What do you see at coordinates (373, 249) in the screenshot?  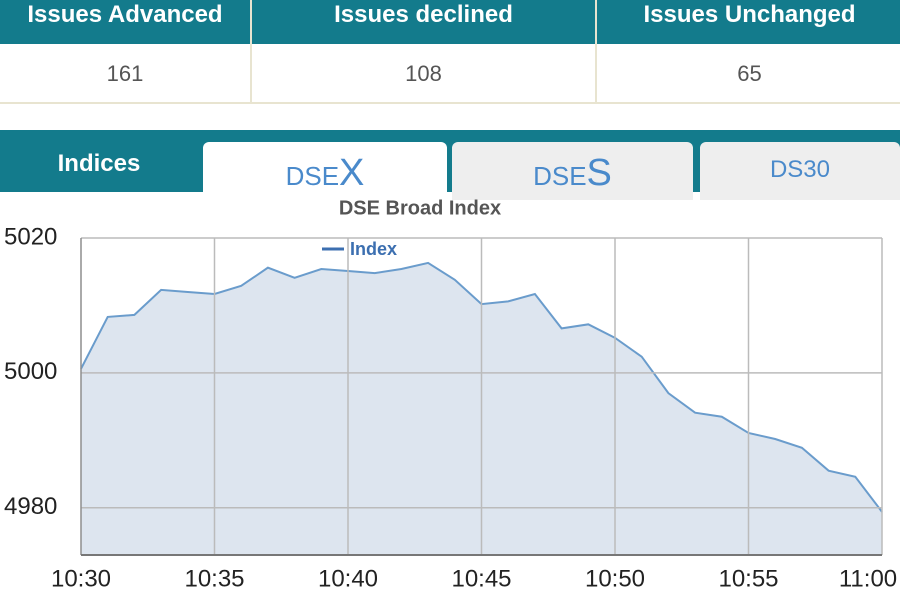 I see `legend-label: Index` at bounding box center [373, 249].